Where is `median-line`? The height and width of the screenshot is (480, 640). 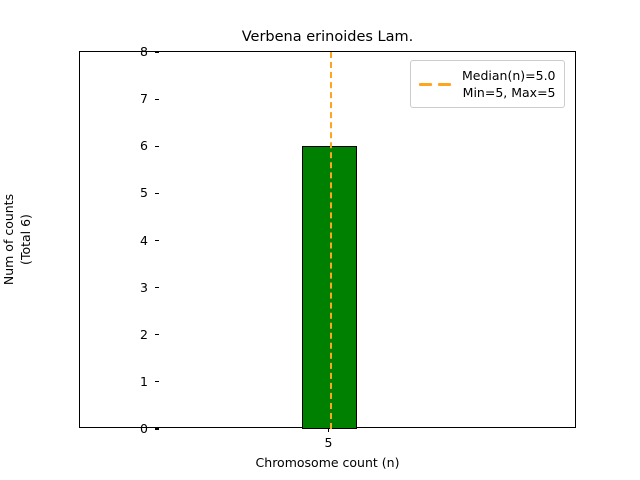 median-line is located at coordinates (330, 240).